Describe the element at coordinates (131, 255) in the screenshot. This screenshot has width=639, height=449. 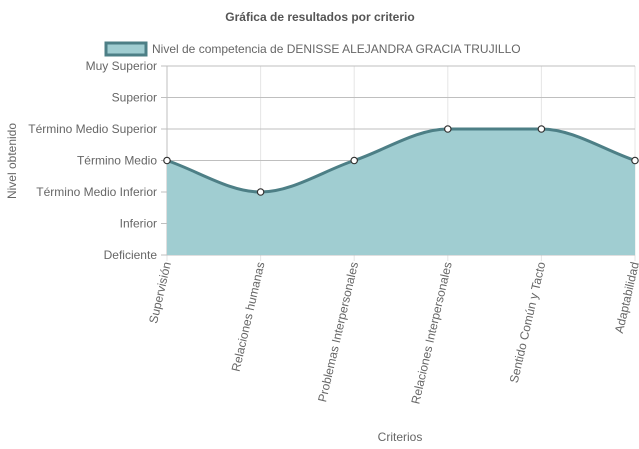
I see `y-tick-label: Deficiente` at that location.